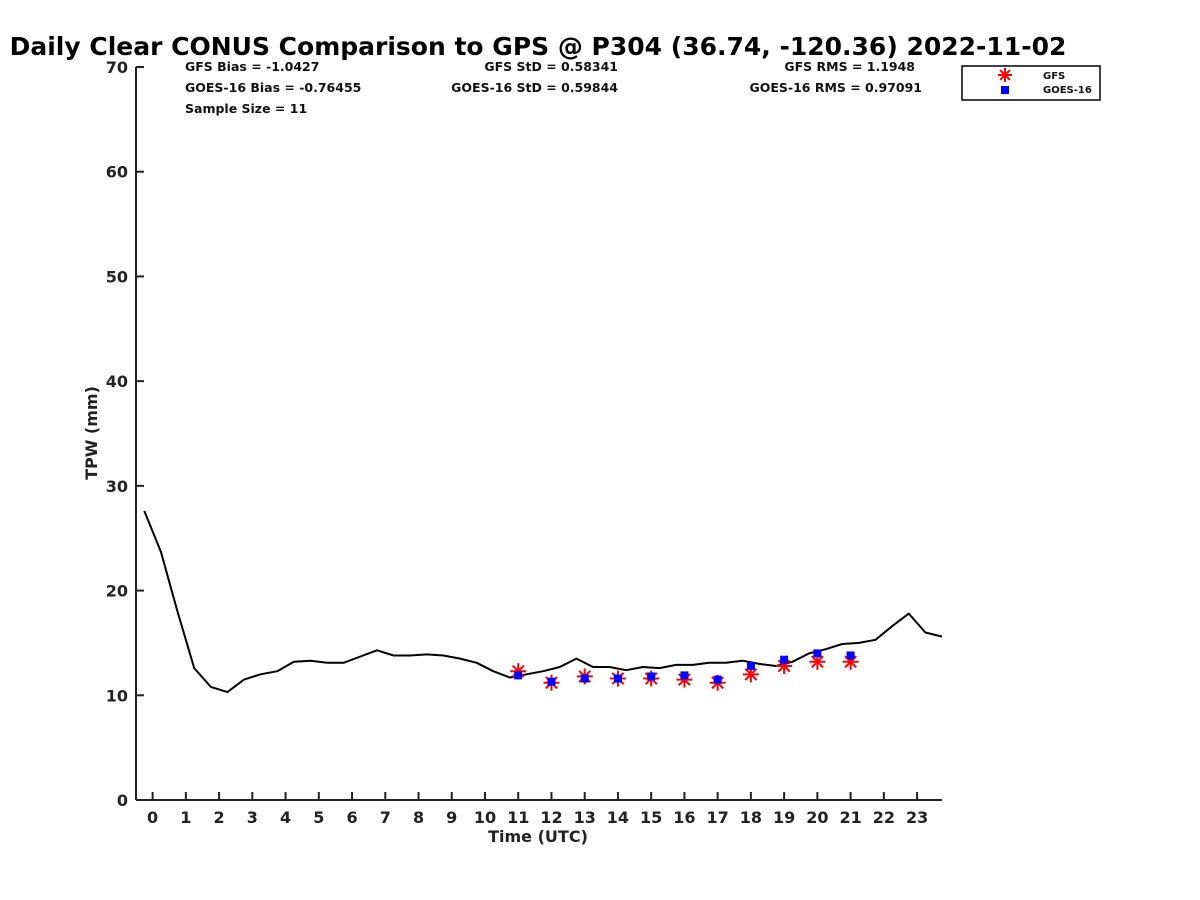 The image size is (1200, 900). What do you see at coordinates (850, 817) in the screenshot?
I see `x-tick-label: 21` at bounding box center [850, 817].